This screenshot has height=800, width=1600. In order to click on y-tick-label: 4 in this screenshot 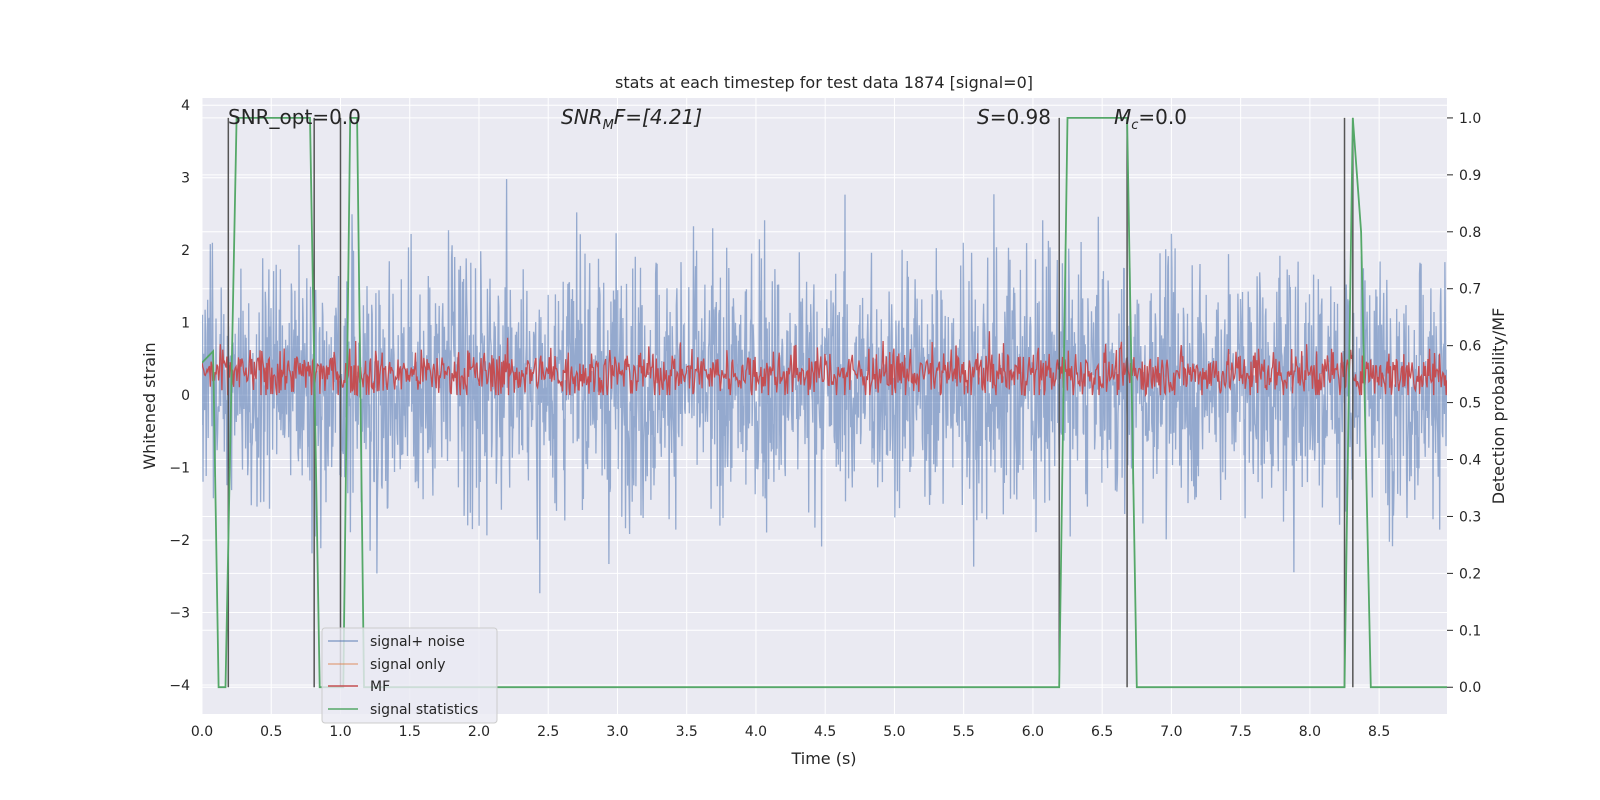, I will do `click(185, 106)`.